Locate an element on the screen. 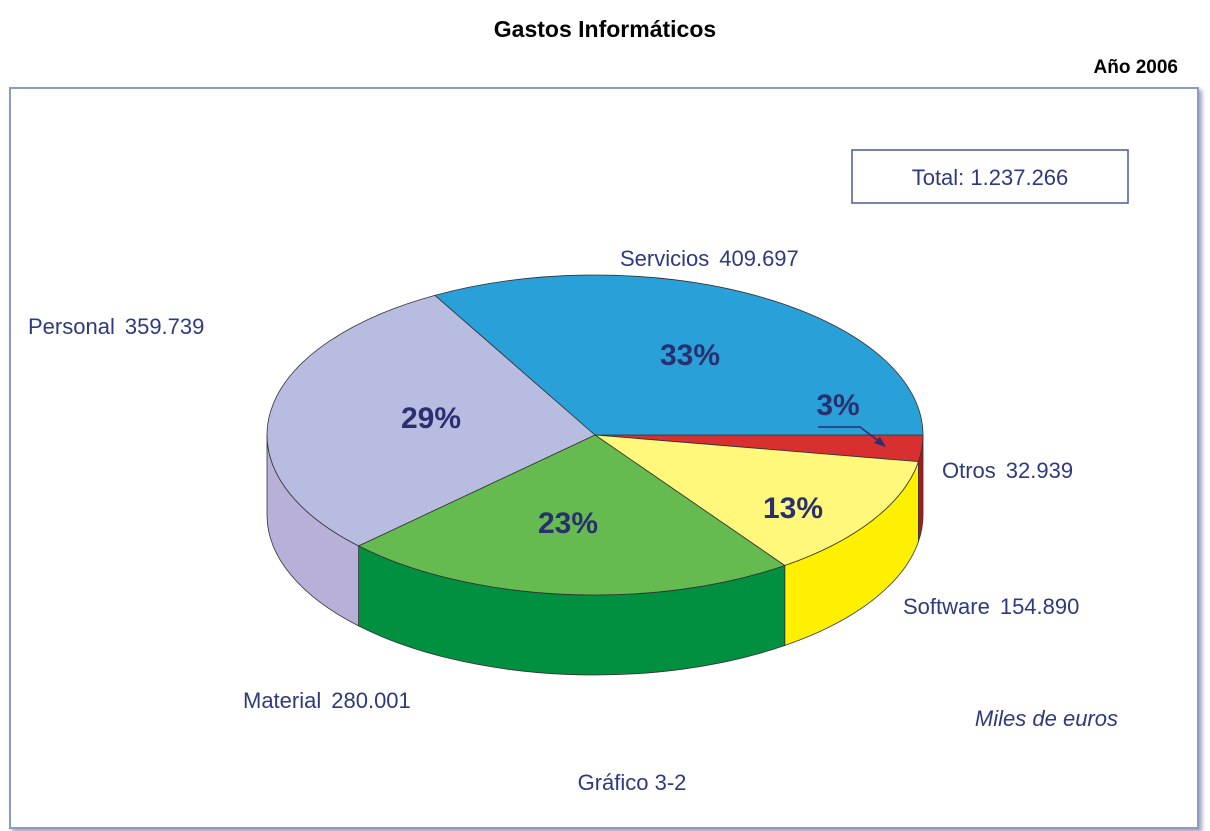 This screenshot has width=1210, height=831. chart-title: Gastos Informáticos is located at coordinates (605, 29).